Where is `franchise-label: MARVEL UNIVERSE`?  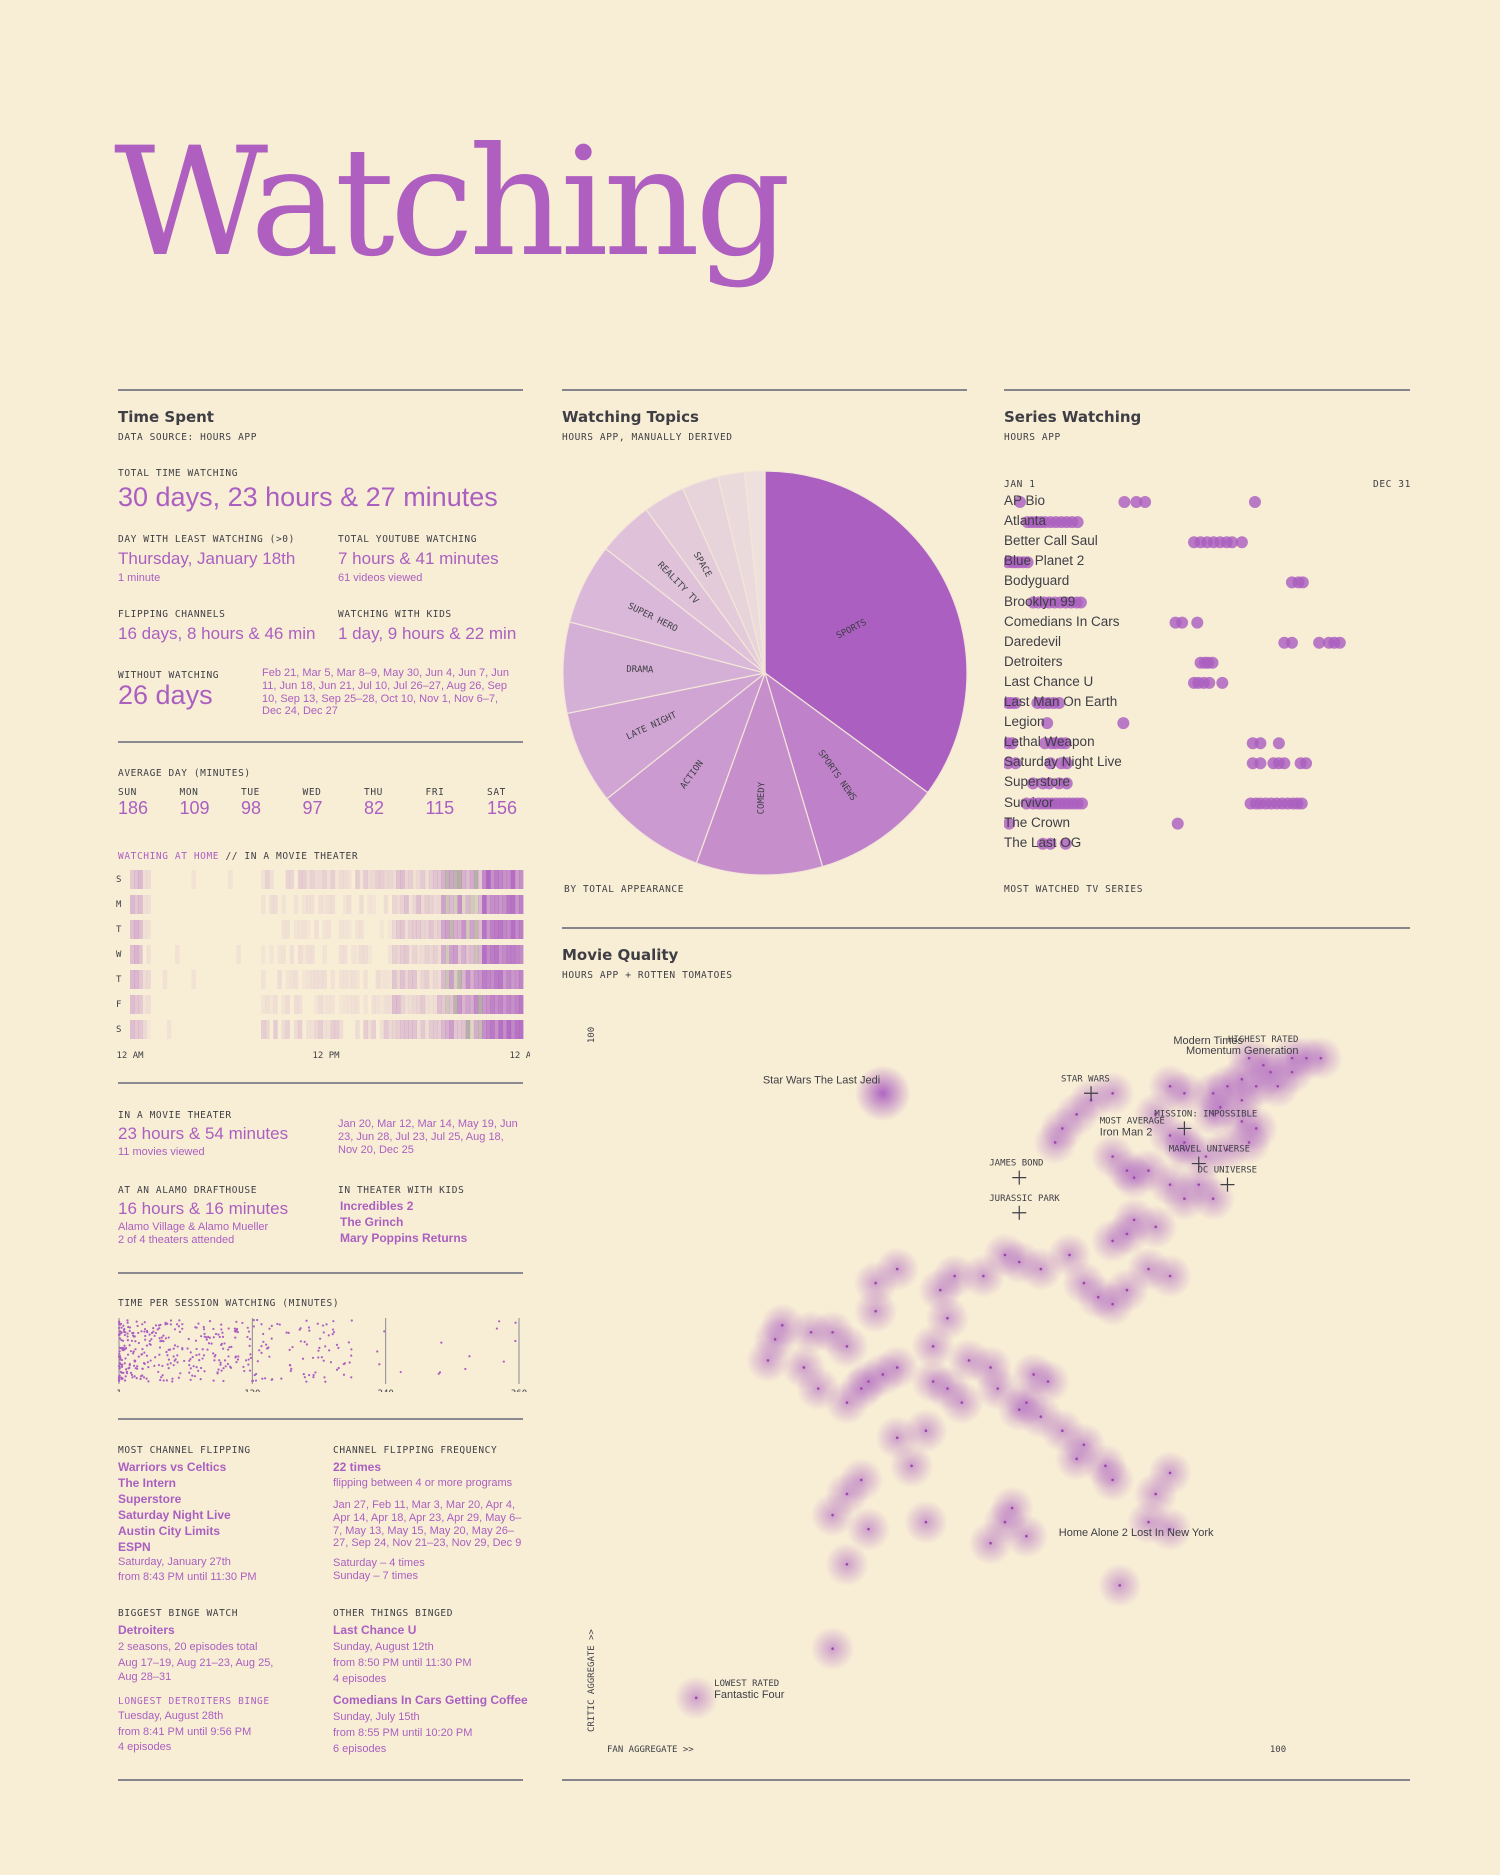 franchise-label: MARVEL UNIVERSE is located at coordinates (1209, 1150).